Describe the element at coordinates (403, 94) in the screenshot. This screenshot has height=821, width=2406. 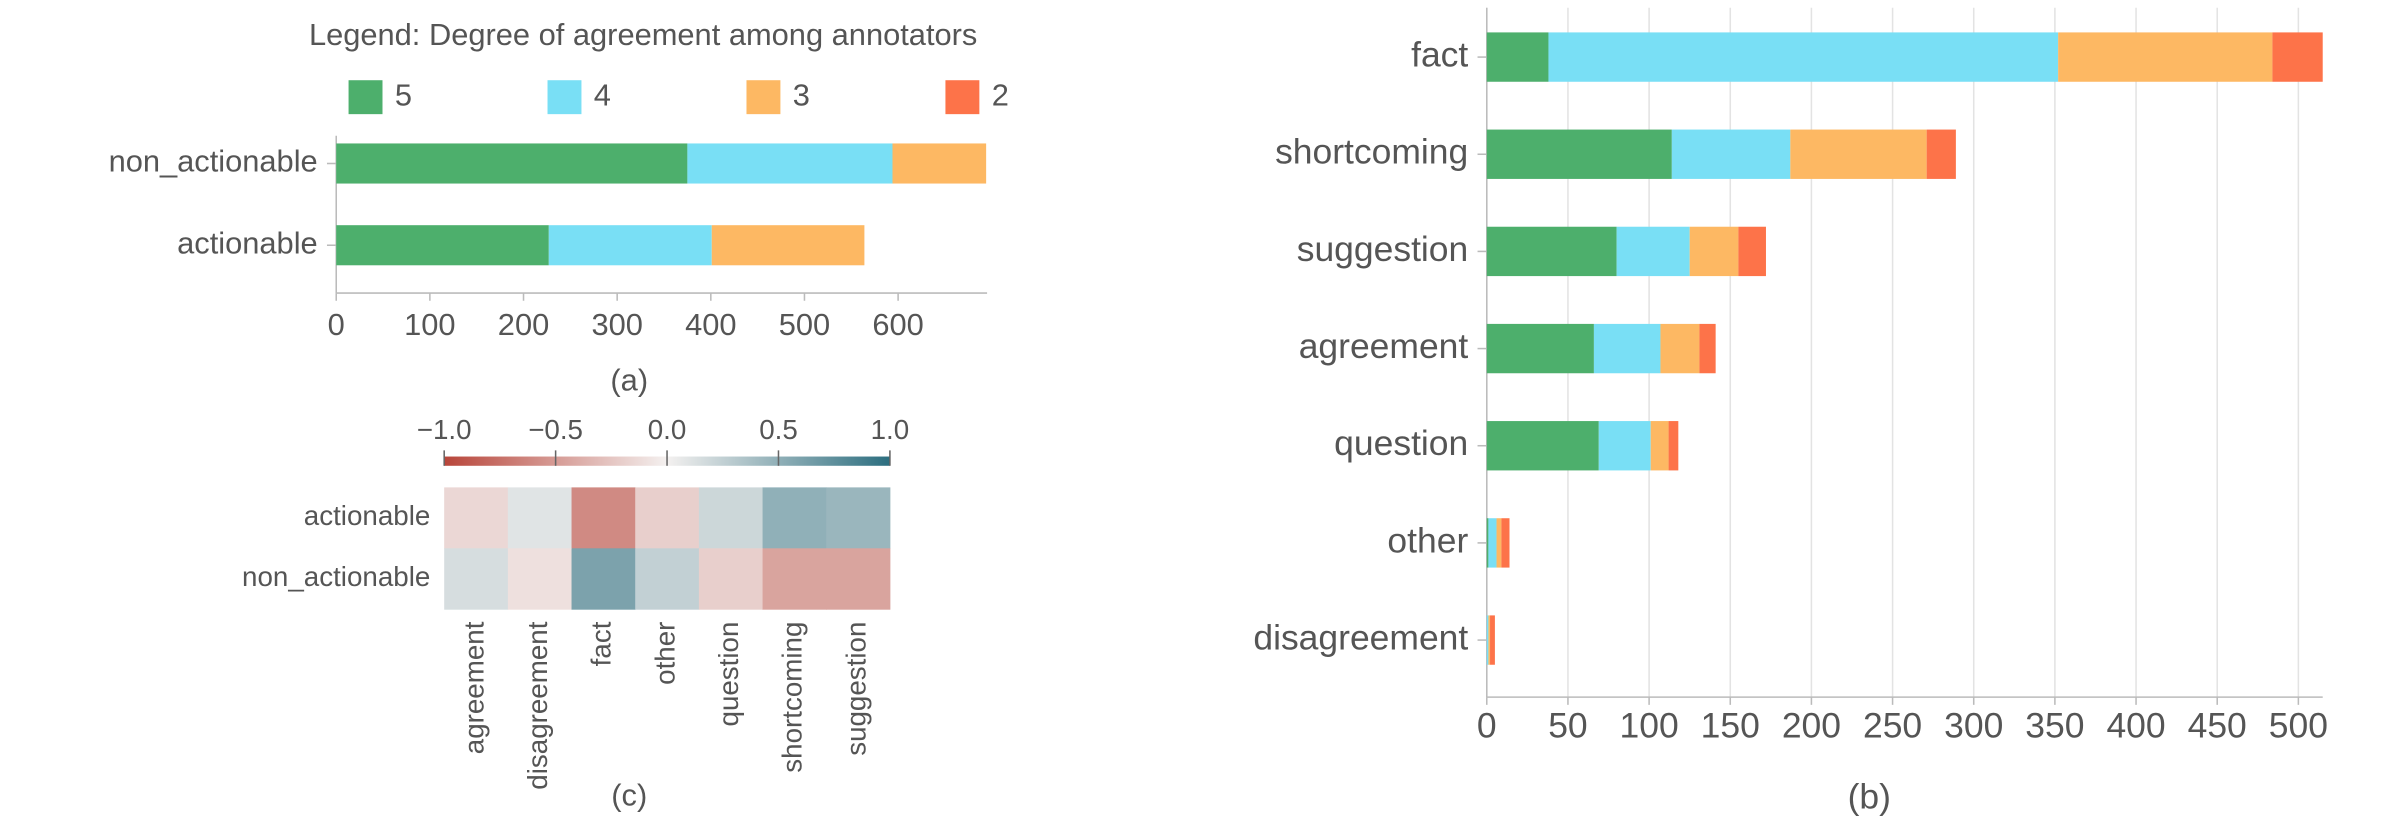
I see `legend-label: 5` at that location.